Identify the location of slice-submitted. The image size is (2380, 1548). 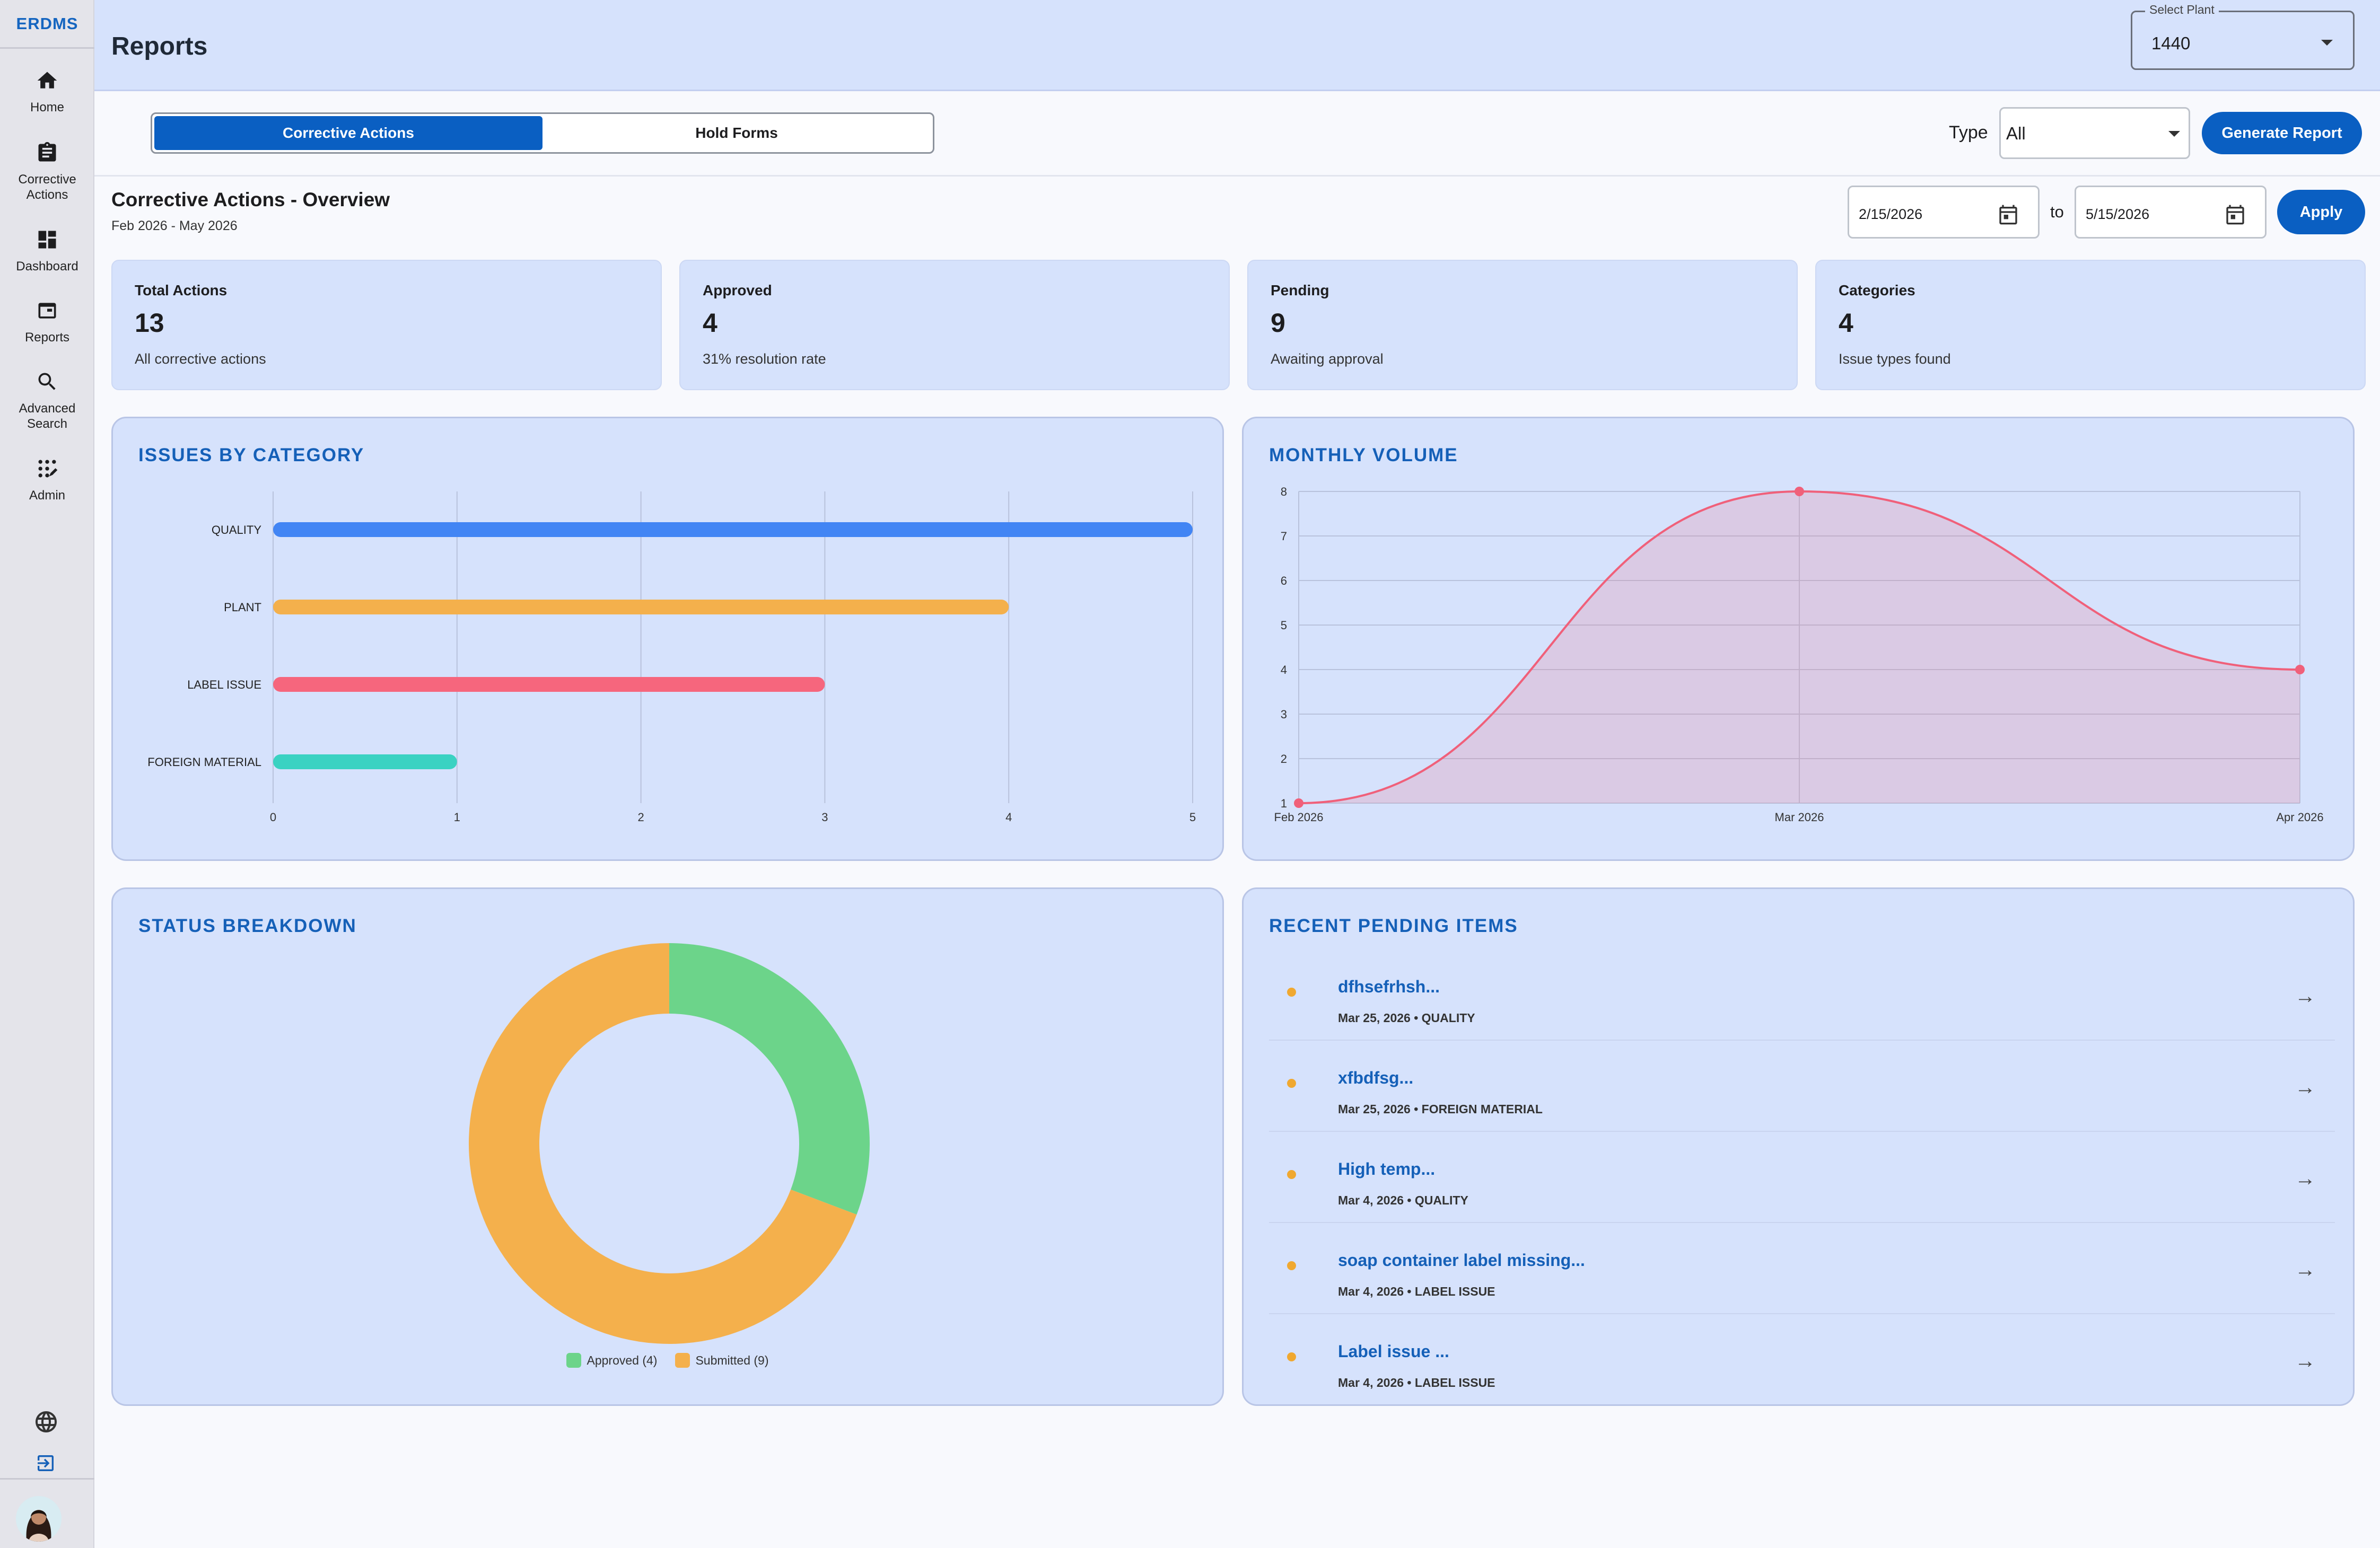
(662, 1143).